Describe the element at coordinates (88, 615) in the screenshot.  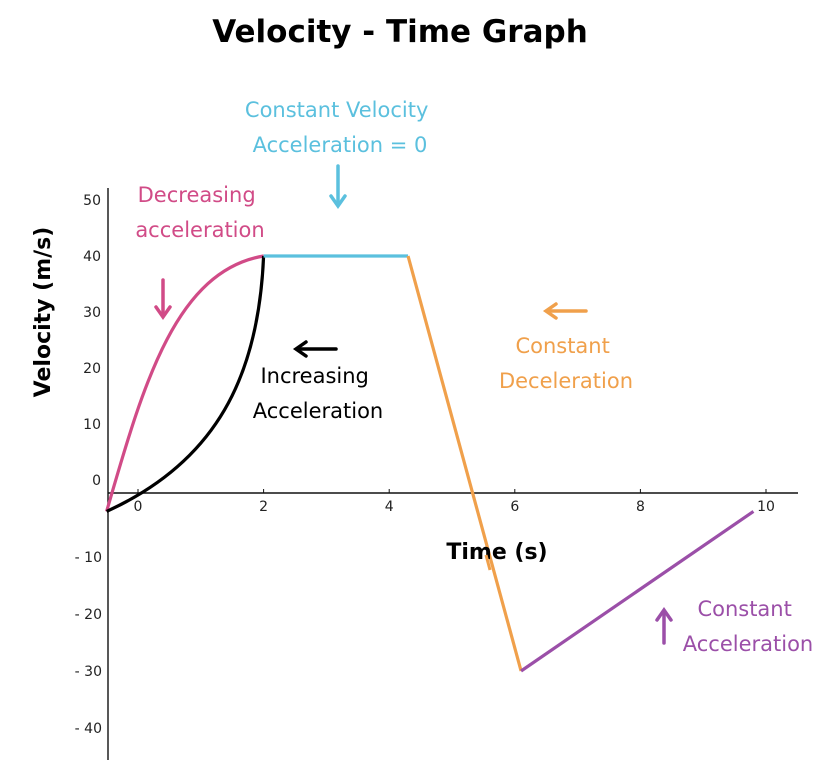
I see `y-tick-label-negative: - 20` at that location.